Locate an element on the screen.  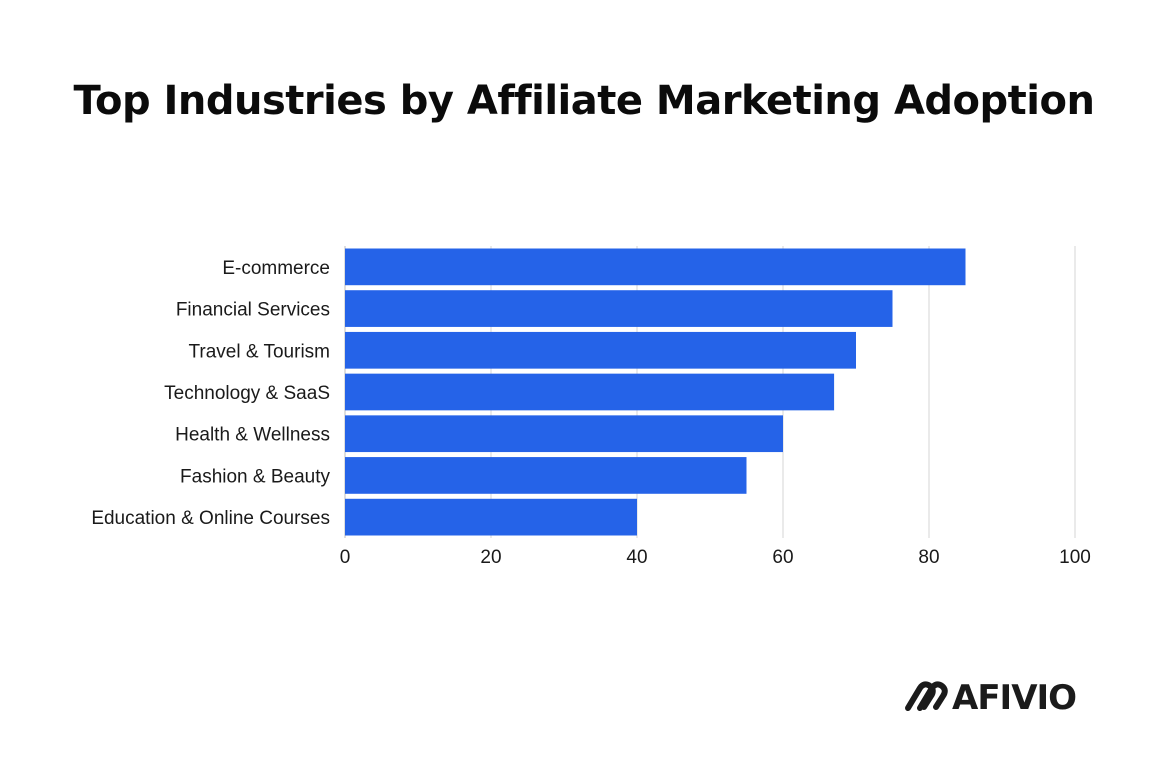
x-tick-label: 40 is located at coordinates (636, 557).